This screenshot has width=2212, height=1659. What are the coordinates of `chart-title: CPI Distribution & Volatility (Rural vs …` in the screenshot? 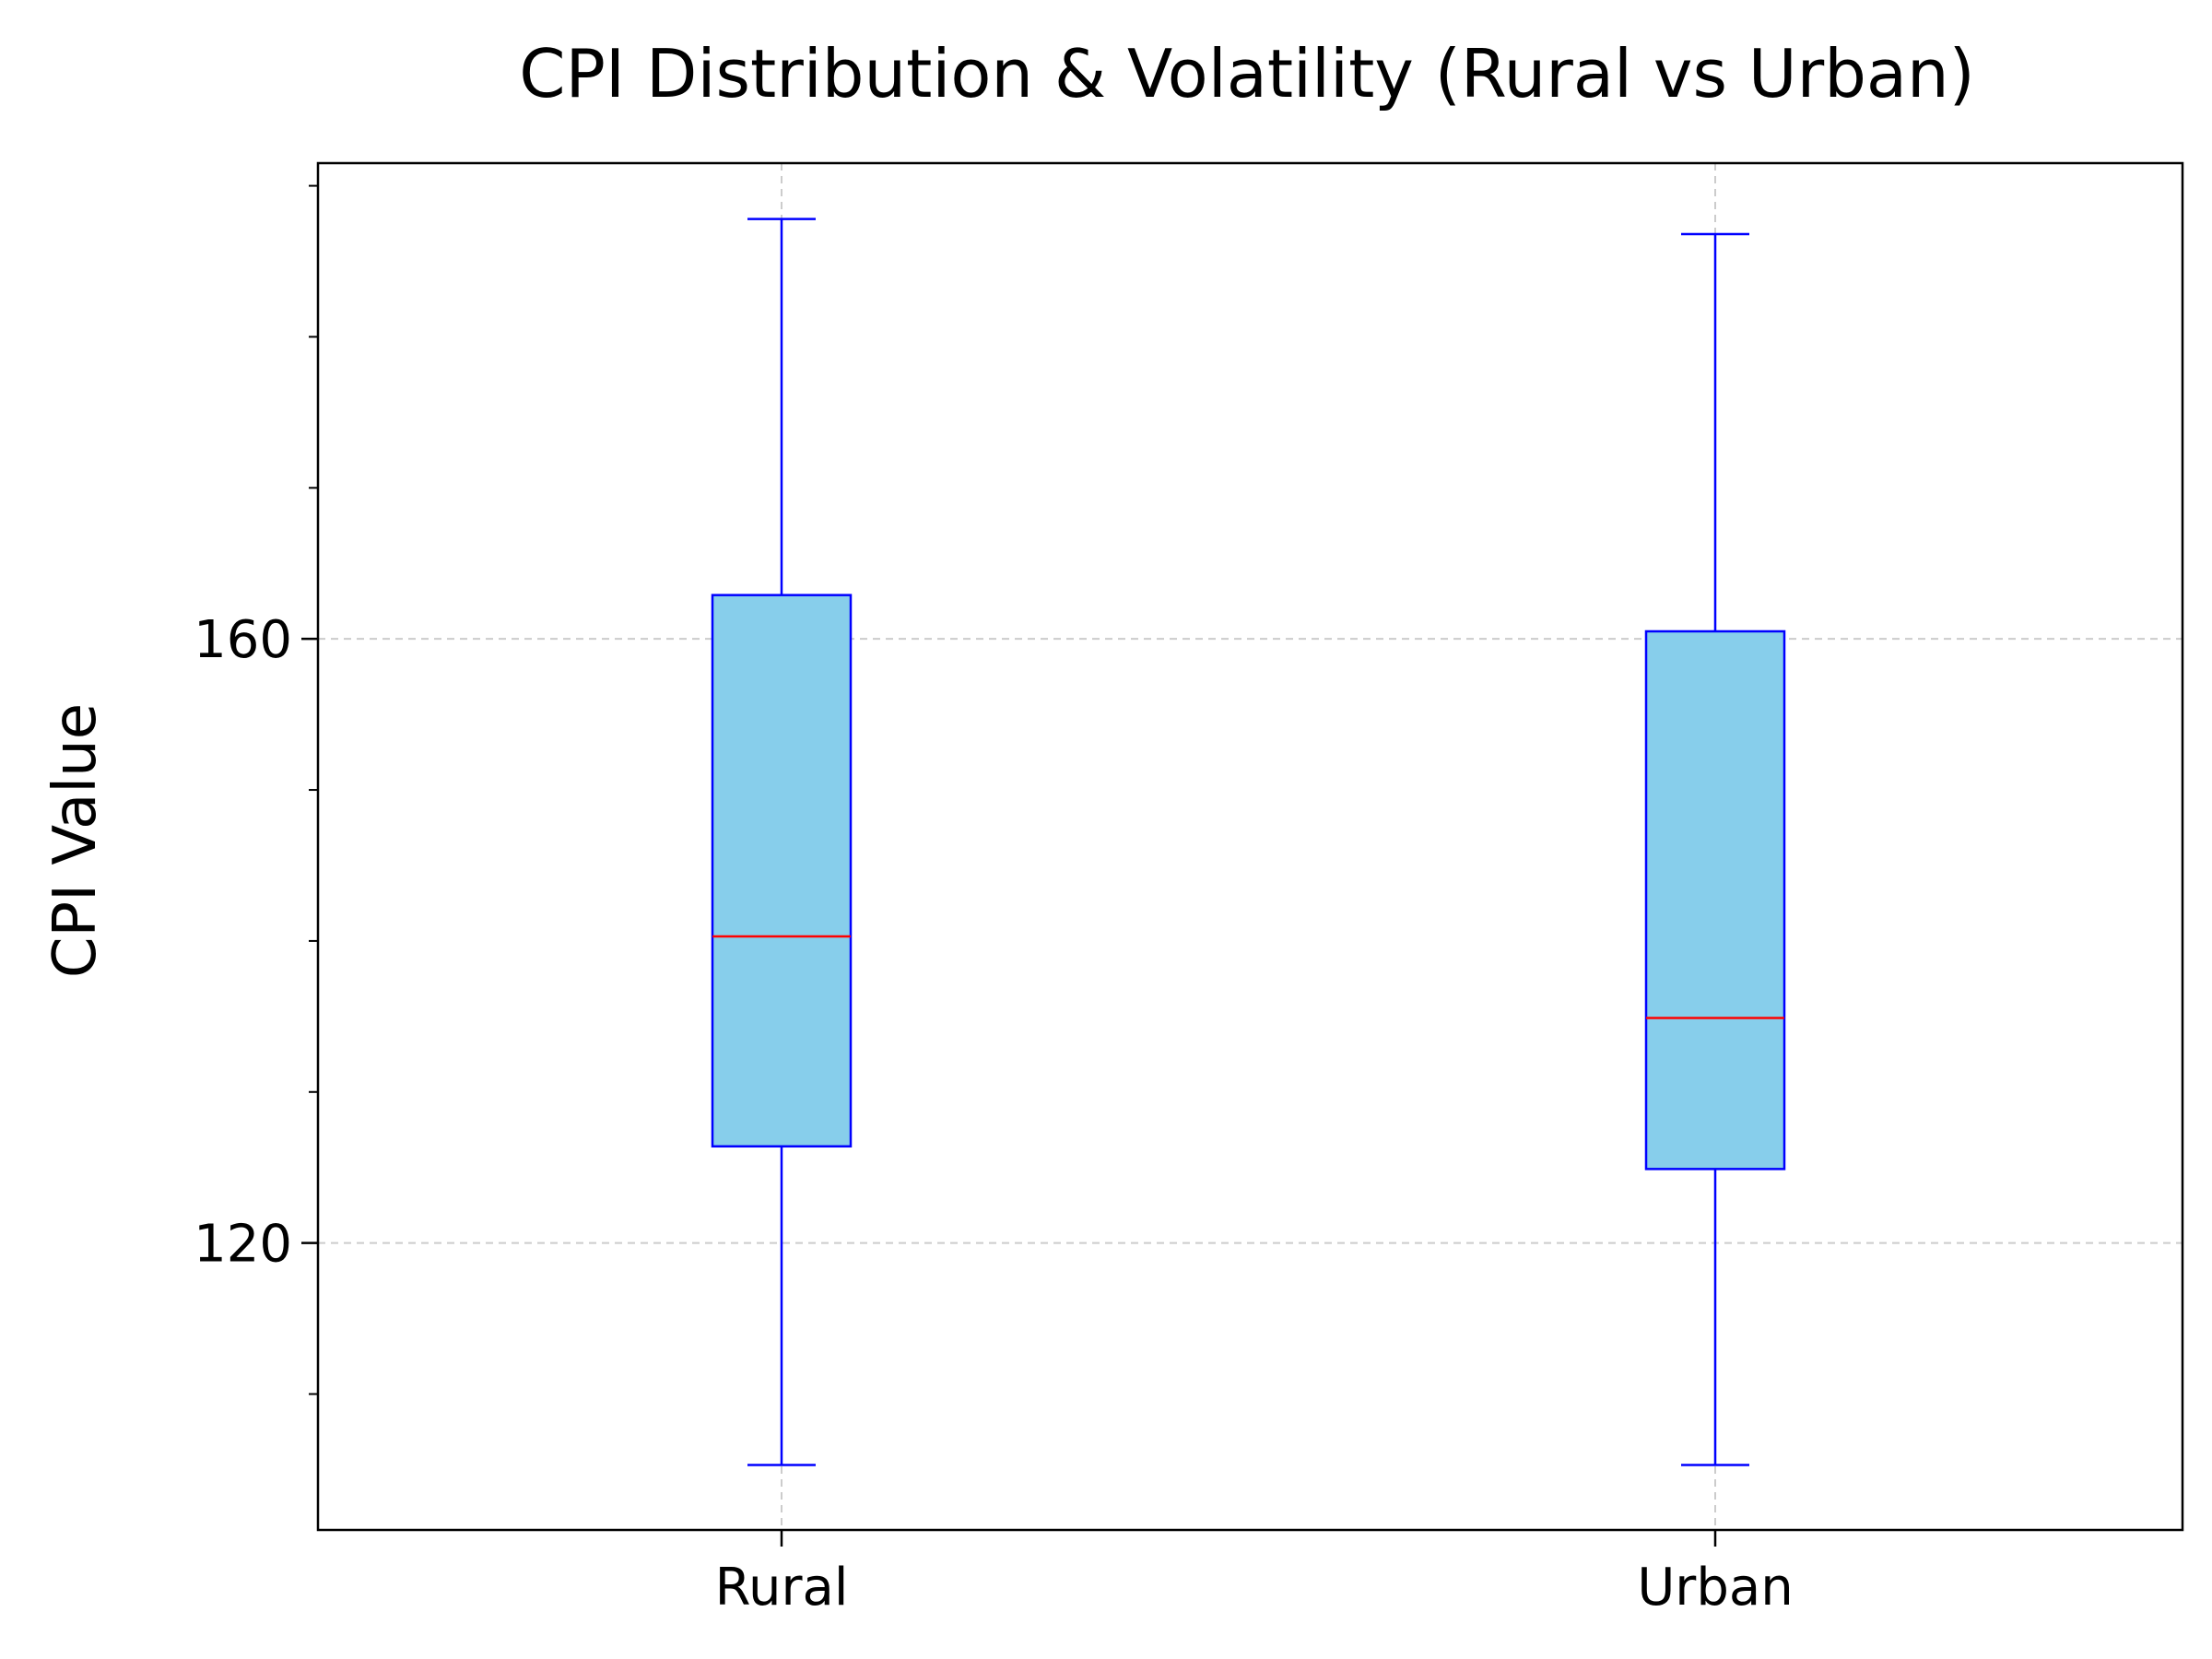 It's located at (1247, 73).